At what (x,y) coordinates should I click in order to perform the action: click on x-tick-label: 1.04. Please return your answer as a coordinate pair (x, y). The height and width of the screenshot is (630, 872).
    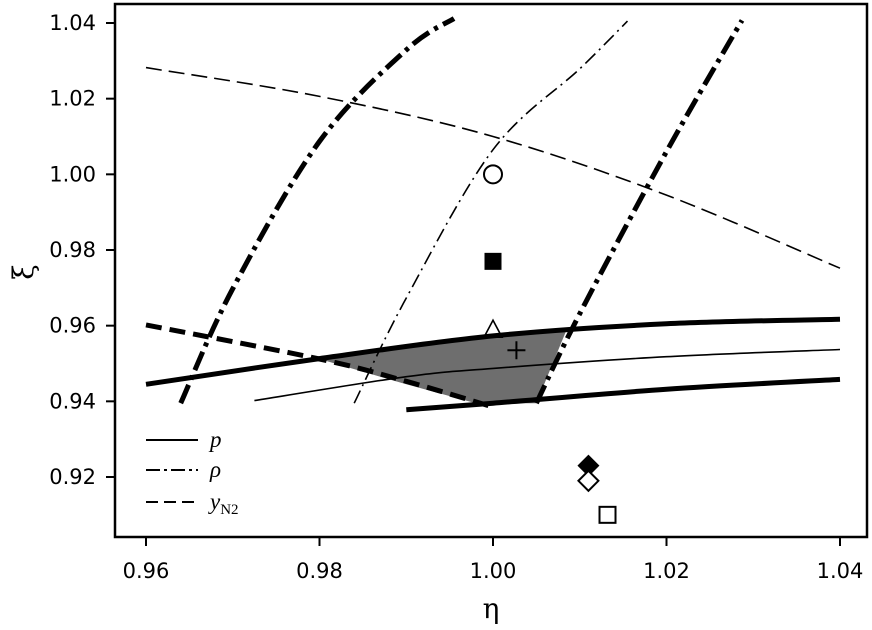
    Looking at the image, I should click on (840, 571).